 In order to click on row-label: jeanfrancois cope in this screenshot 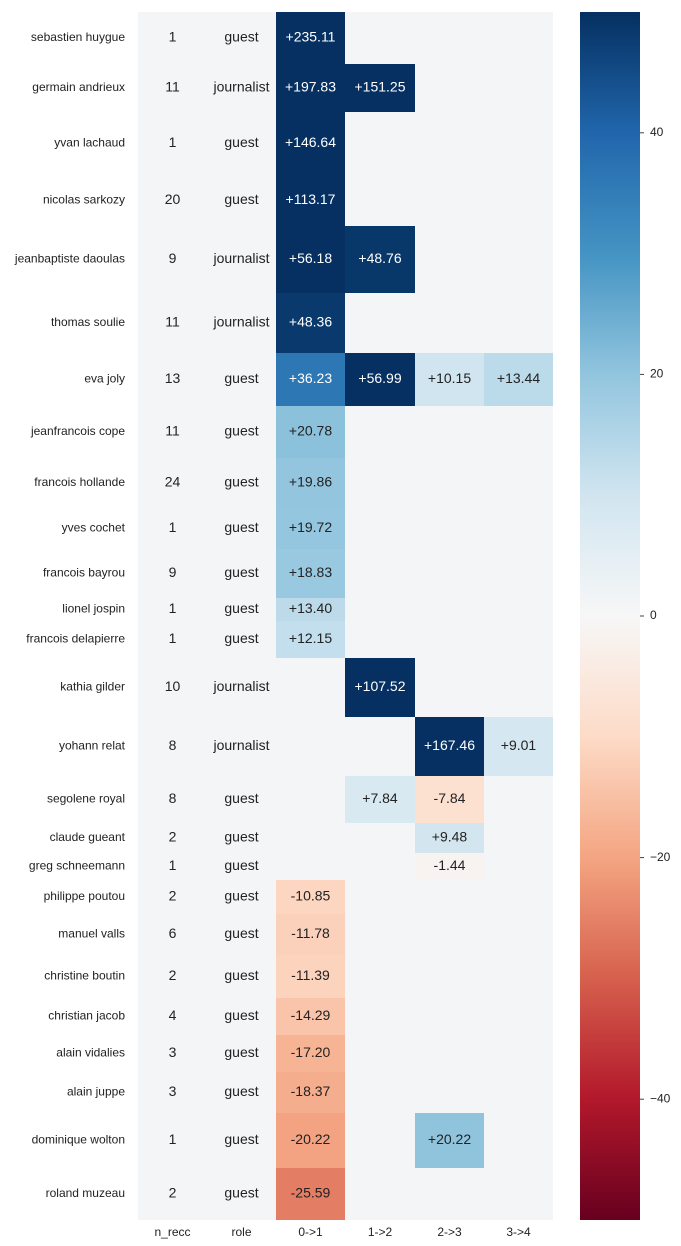, I will do `click(77, 431)`.